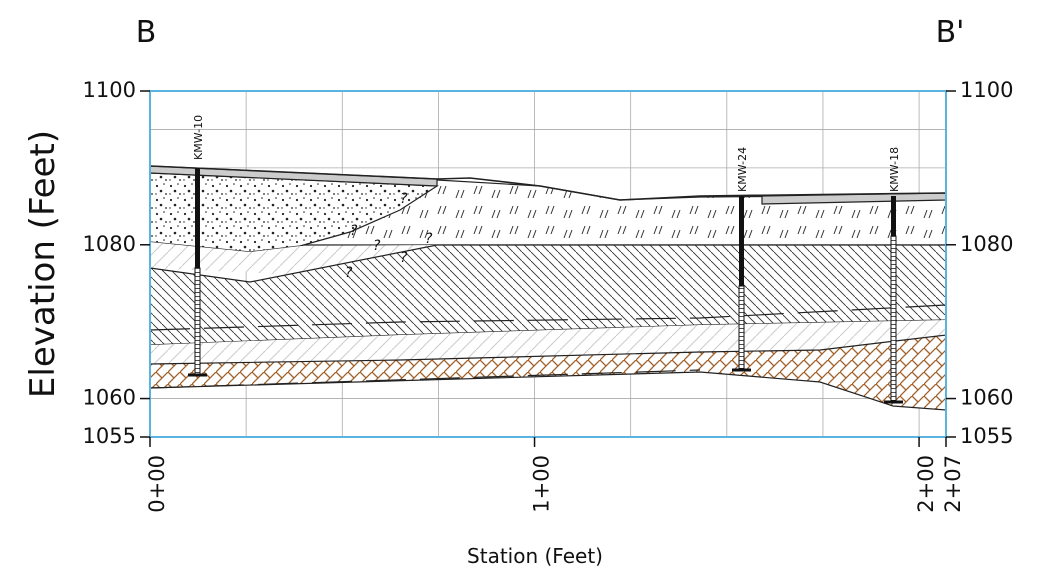  I want to click on sand-lens, so click(548, 342).